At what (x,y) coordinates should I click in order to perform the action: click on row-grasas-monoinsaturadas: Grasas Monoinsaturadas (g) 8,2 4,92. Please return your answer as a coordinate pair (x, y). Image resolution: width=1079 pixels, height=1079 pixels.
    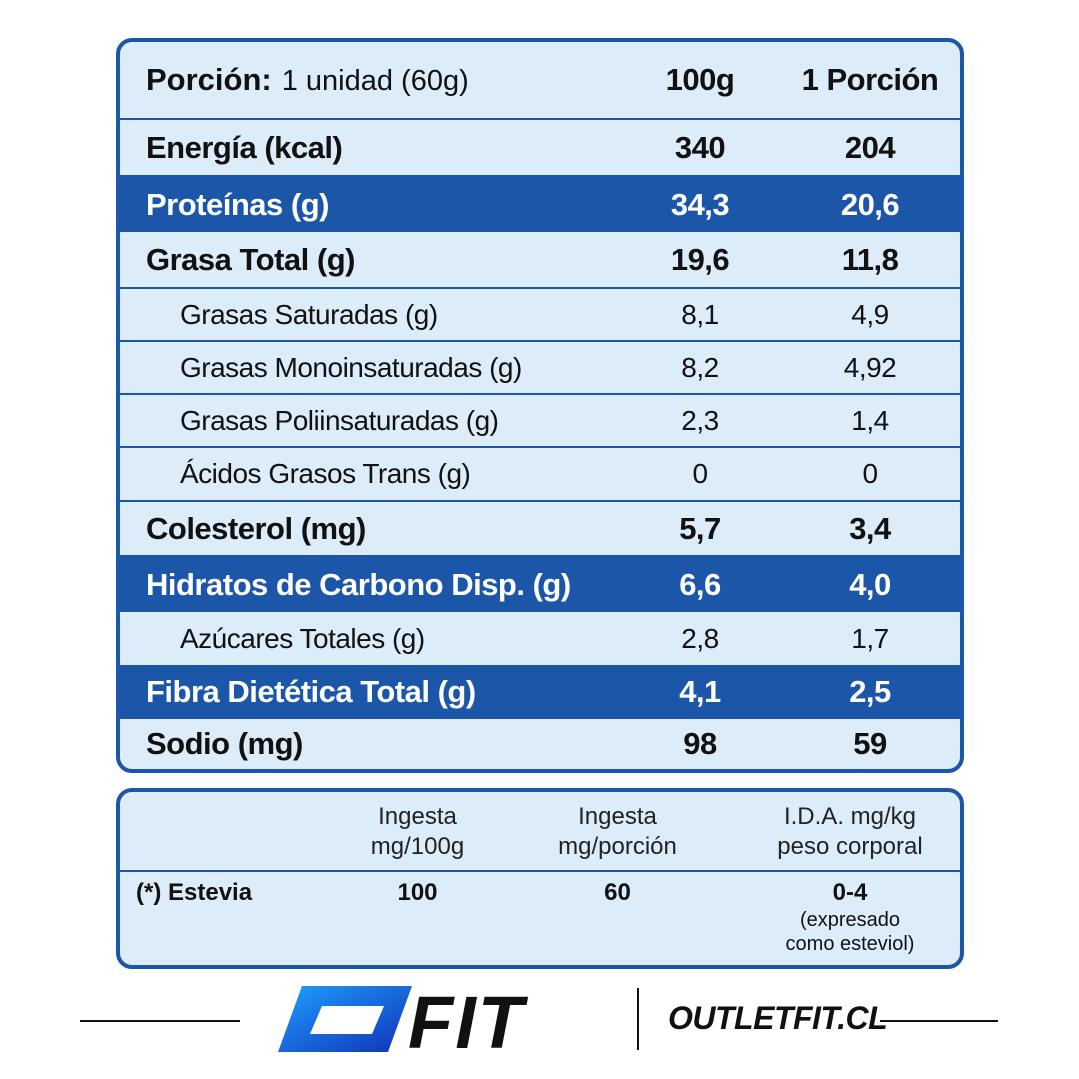
    Looking at the image, I should click on (540, 368).